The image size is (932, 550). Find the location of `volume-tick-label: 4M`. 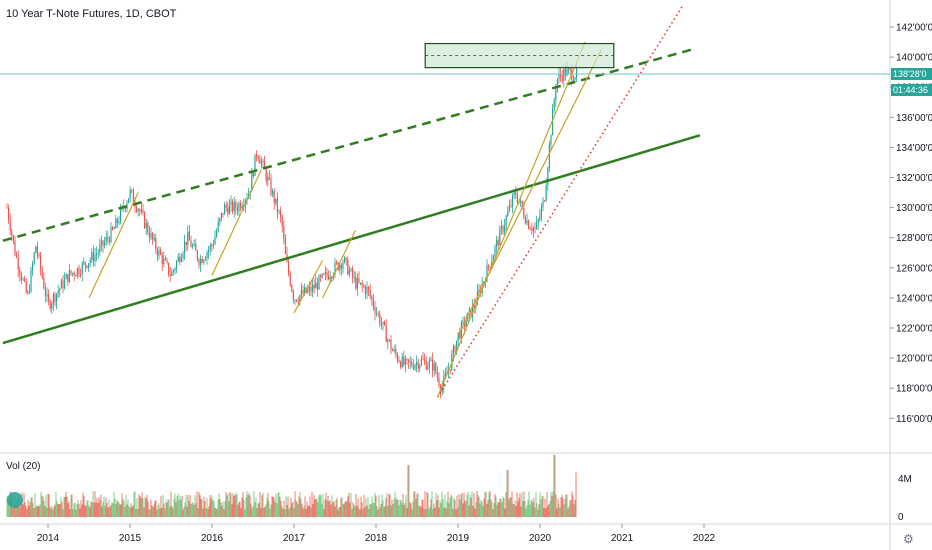

volume-tick-label: 4M is located at coordinates (905, 479).